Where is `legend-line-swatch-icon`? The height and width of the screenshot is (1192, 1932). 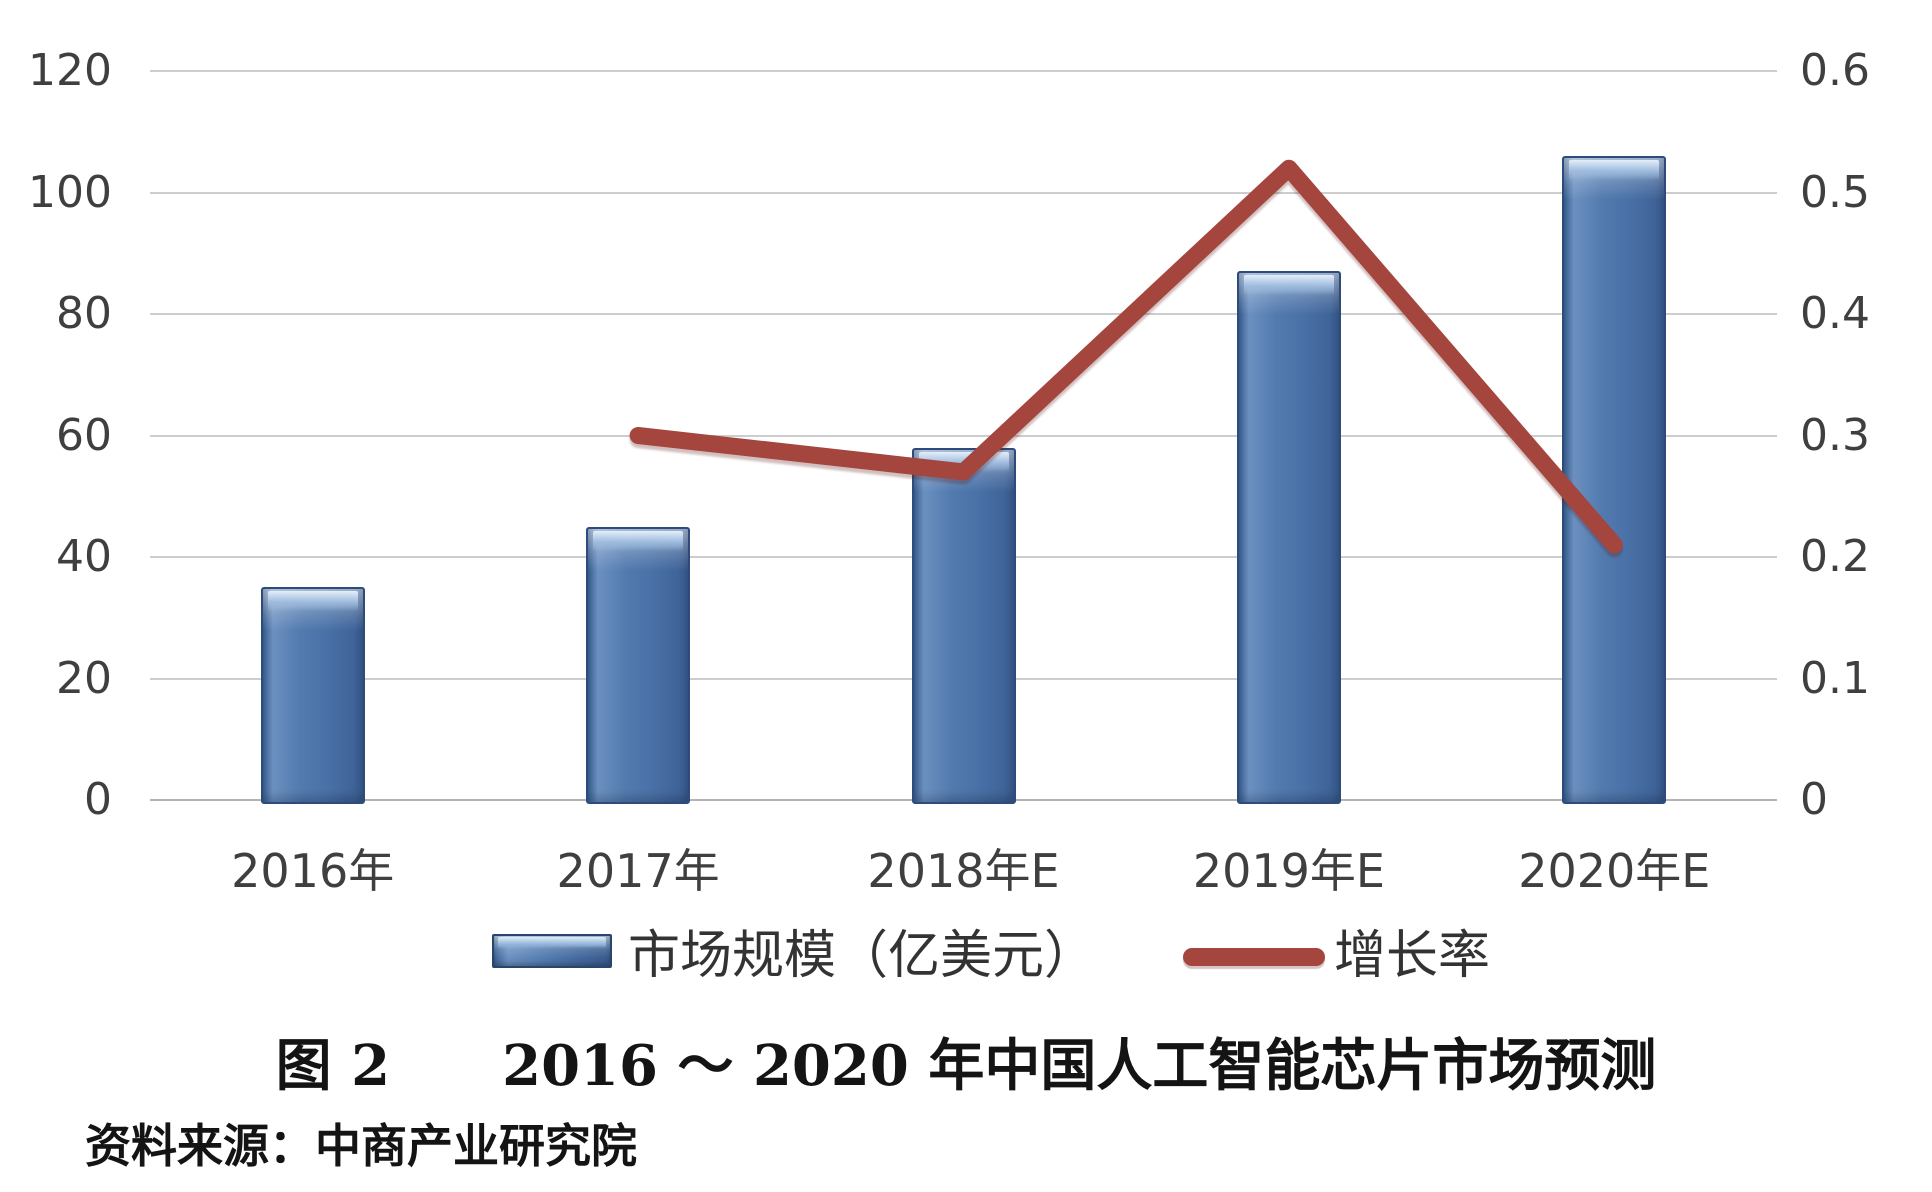
legend-line-swatch-icon is located at coordinates (1254, 957).